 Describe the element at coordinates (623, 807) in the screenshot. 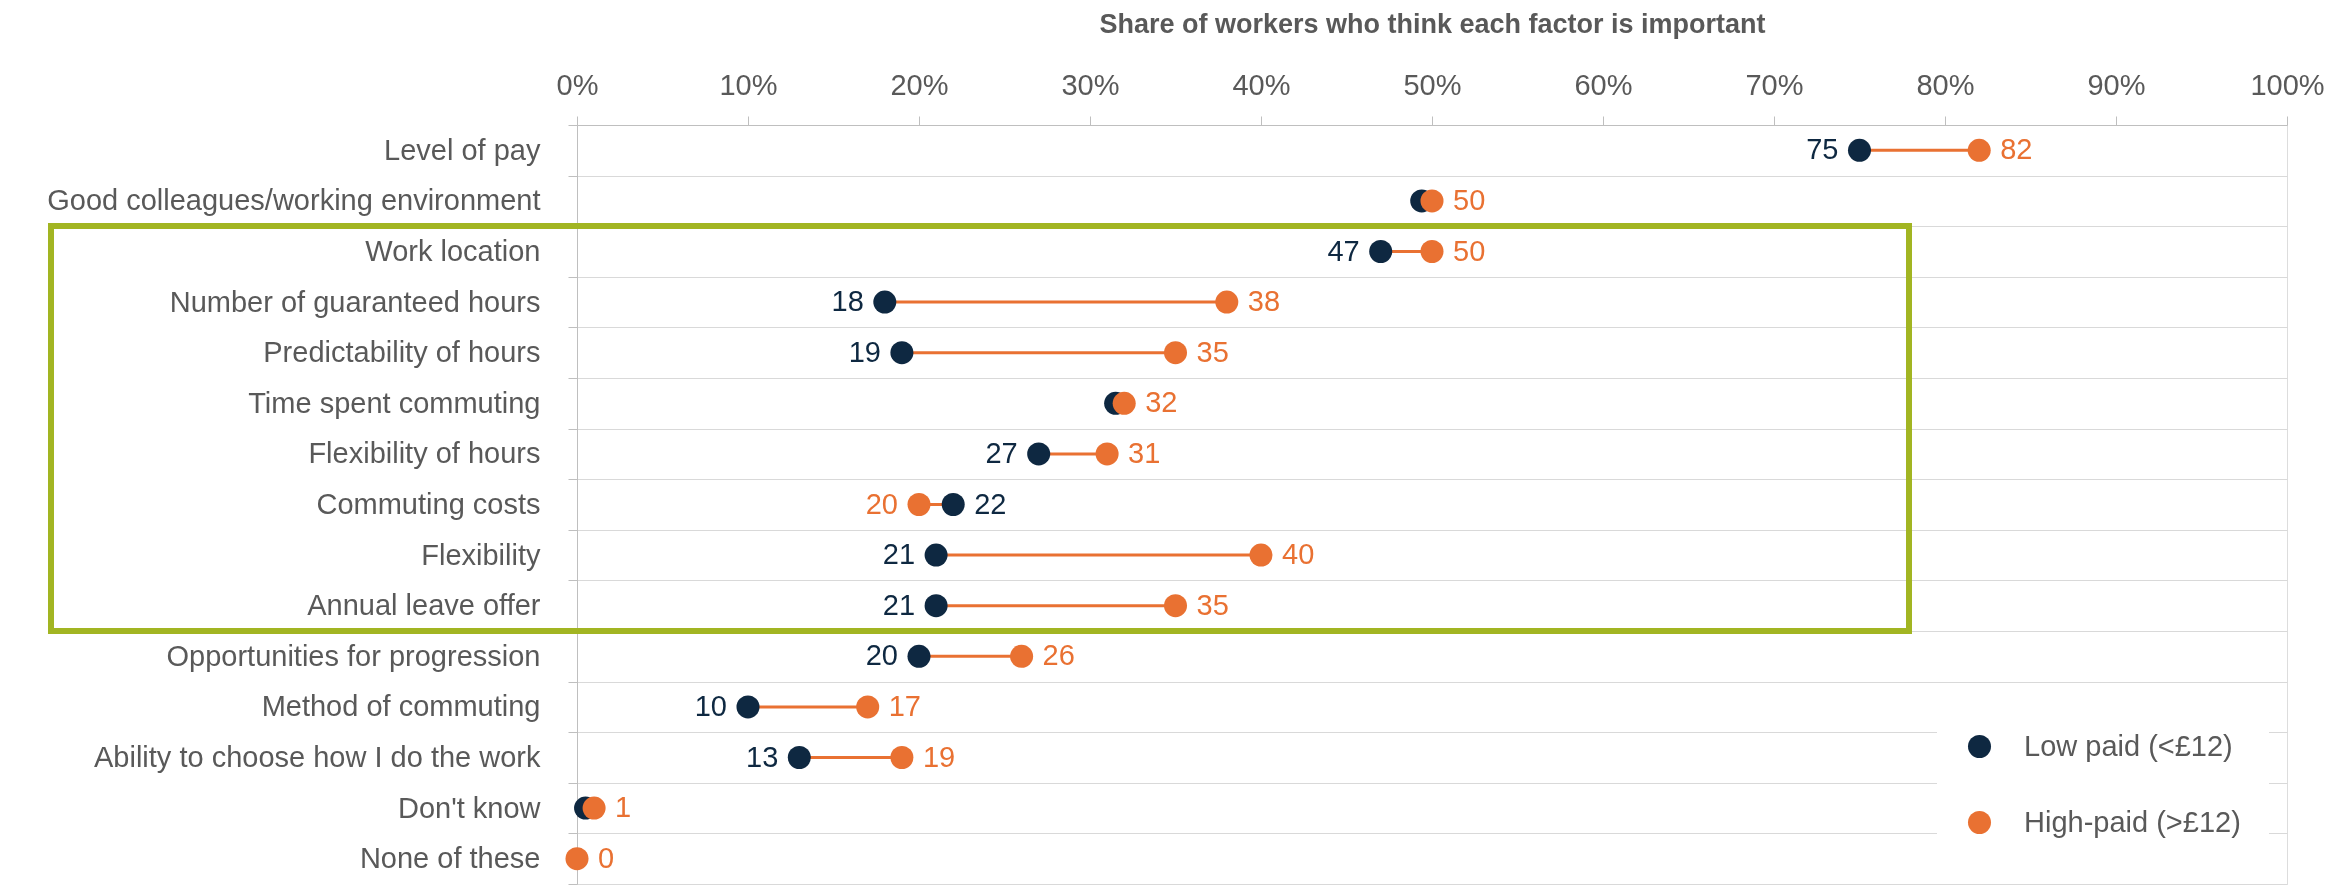

I see `data-label: 1` at that location.